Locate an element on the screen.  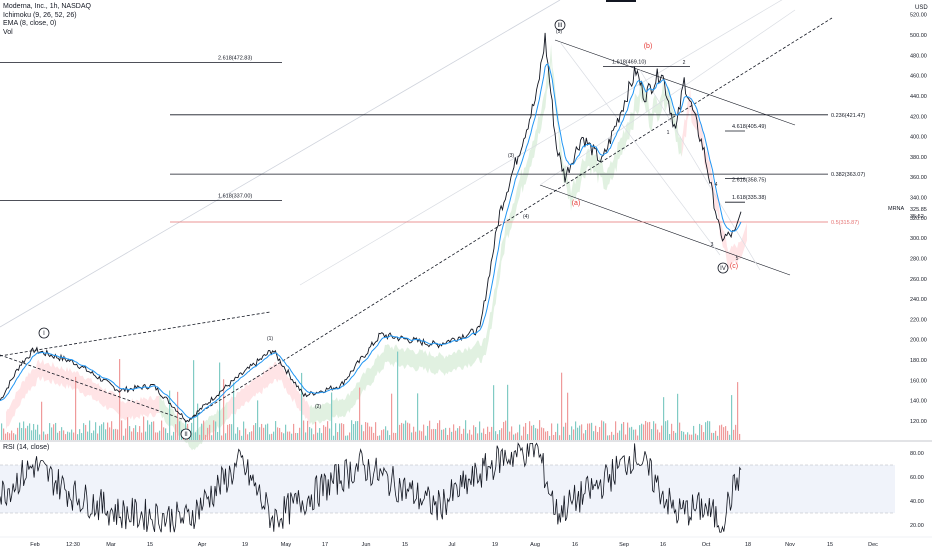
ema-indicator-label: EMA (8, close, 0) is located at coordinates (30, 24).